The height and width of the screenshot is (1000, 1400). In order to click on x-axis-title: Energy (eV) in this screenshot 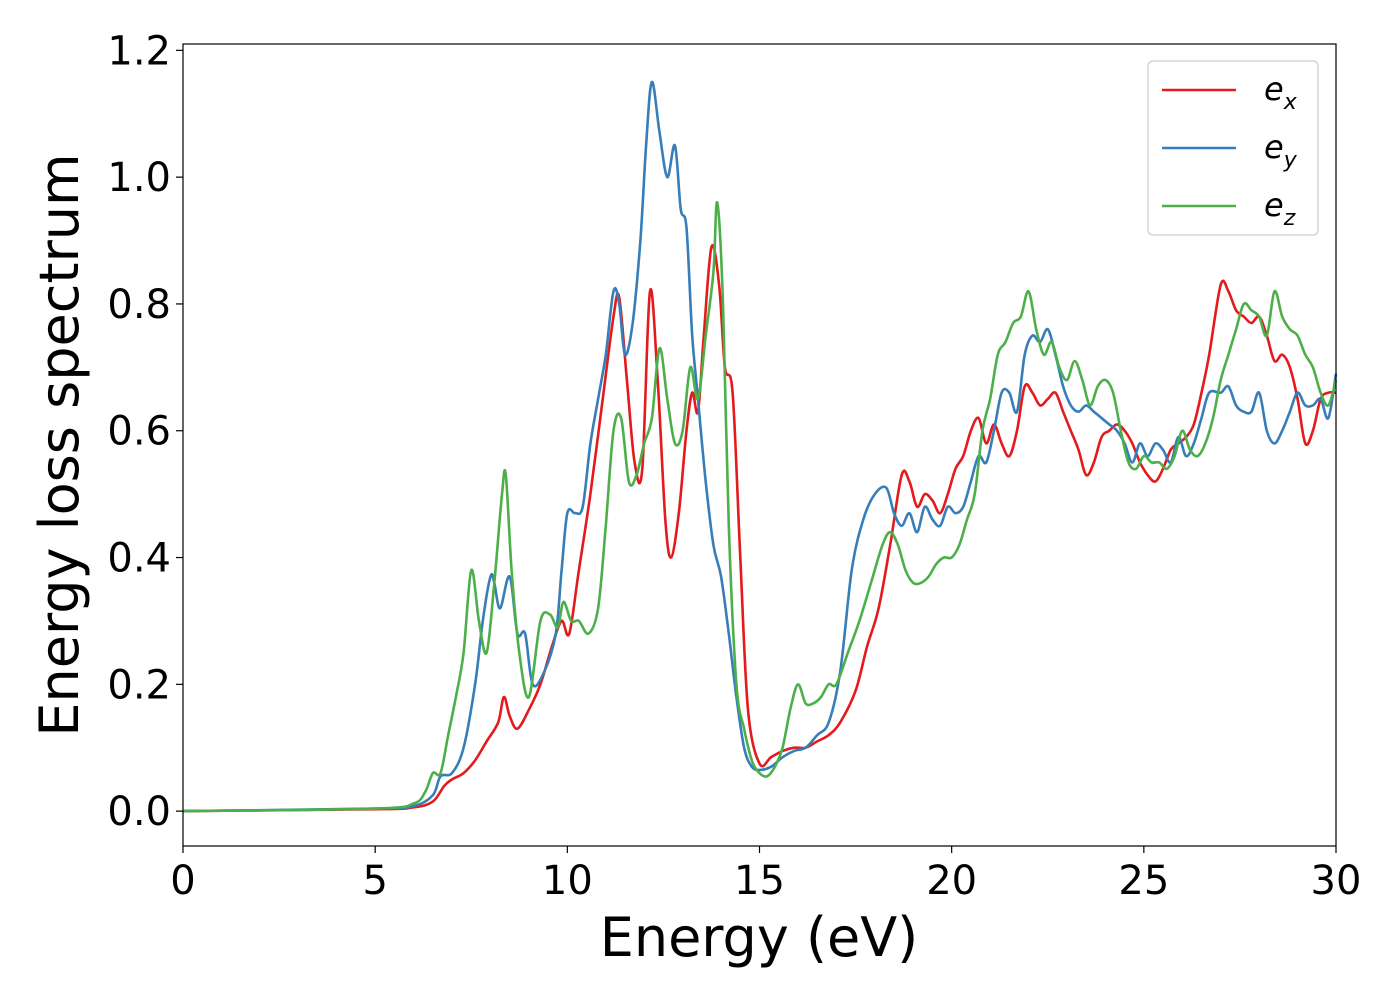, I will do `click(759, 937)`.